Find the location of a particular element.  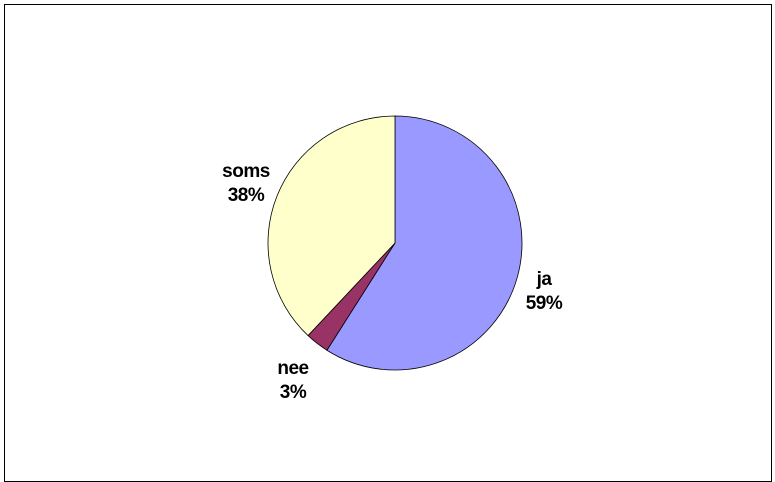

slice-label-ja: ja is located at coordinates (544, 279).